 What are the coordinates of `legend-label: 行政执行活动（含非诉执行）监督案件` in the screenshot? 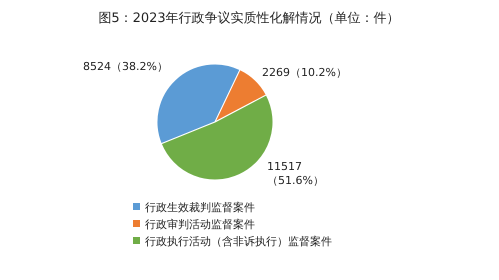 It's located at (238, 241).